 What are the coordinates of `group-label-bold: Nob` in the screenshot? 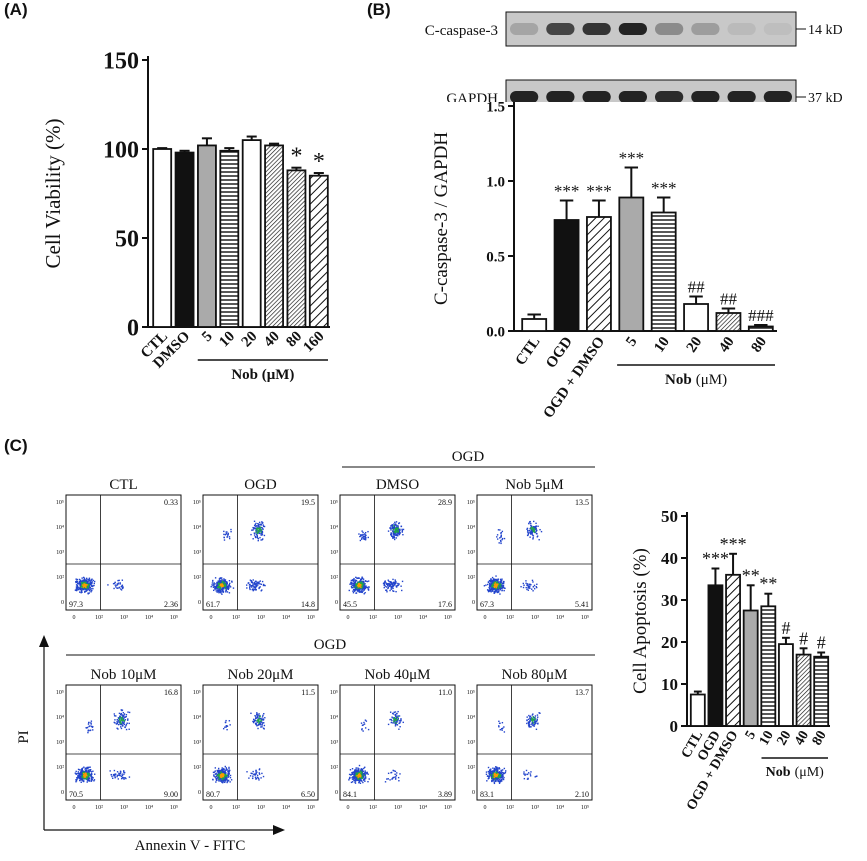 It's located at (678, 380).